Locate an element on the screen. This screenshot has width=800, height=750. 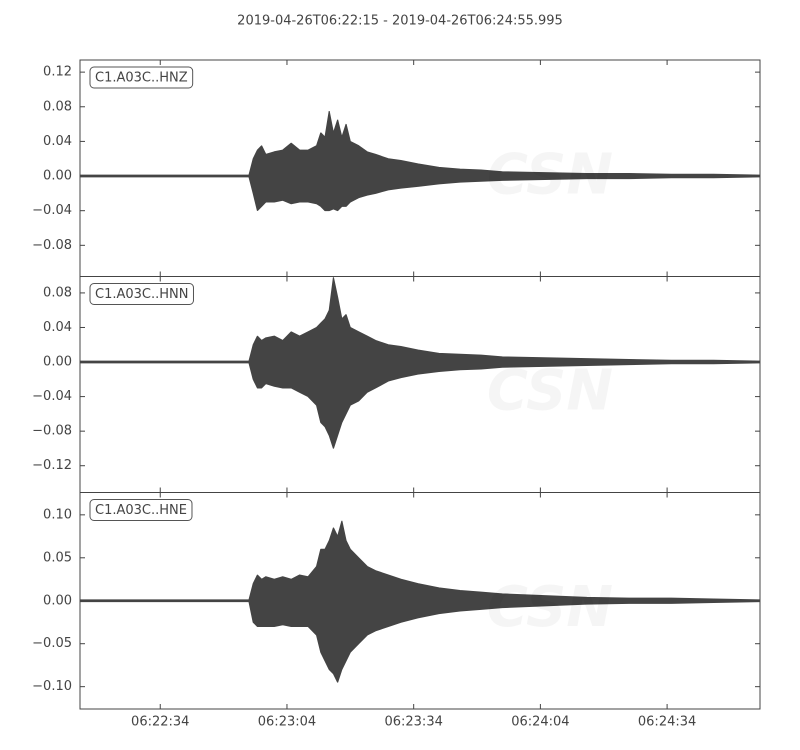
trace-label: C1.A03C..HNN is located at coordinates (141, 294).